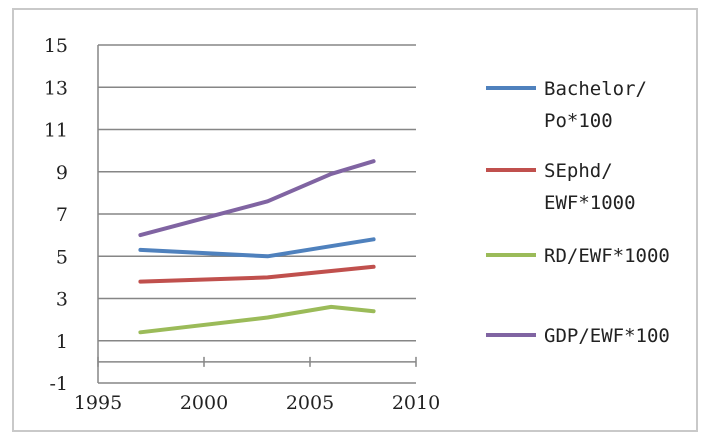 Image resolution: width=712 pixels, height=441 pixels. I want to click on y-tick-label: 9, so click(62, 173).